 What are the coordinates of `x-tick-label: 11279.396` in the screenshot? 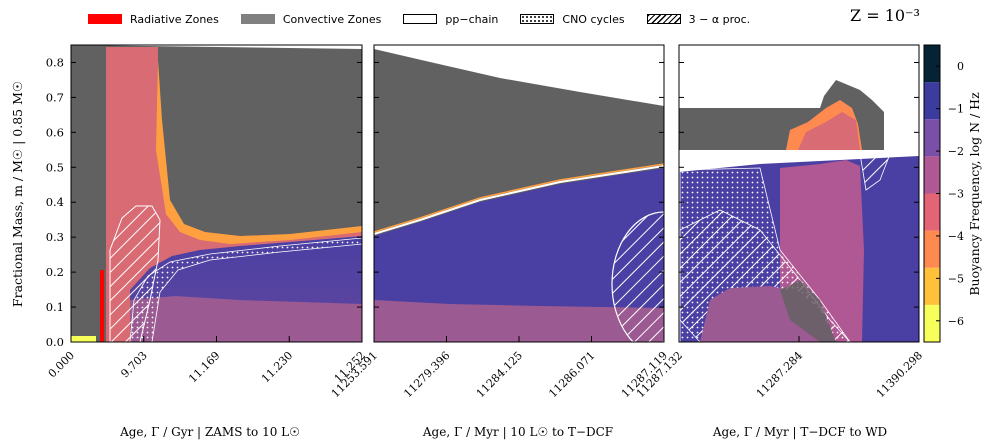 It's located at (426, 374).